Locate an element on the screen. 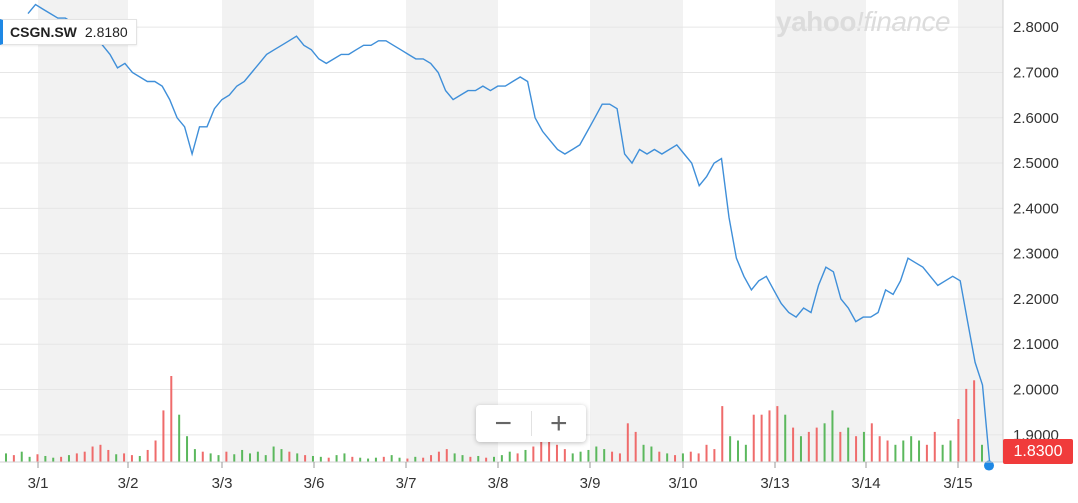 This screenshot has height=503, width=1078. x-tick-label: 3/7 is located at coordinates (406, 483).